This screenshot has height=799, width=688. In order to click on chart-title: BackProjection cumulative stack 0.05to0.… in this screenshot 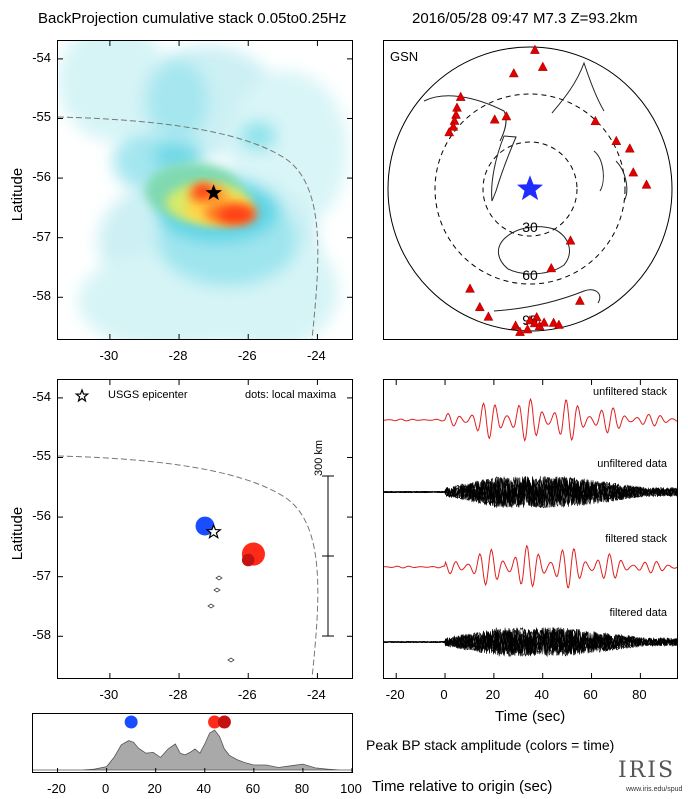, I will do `click(192, 18)`.